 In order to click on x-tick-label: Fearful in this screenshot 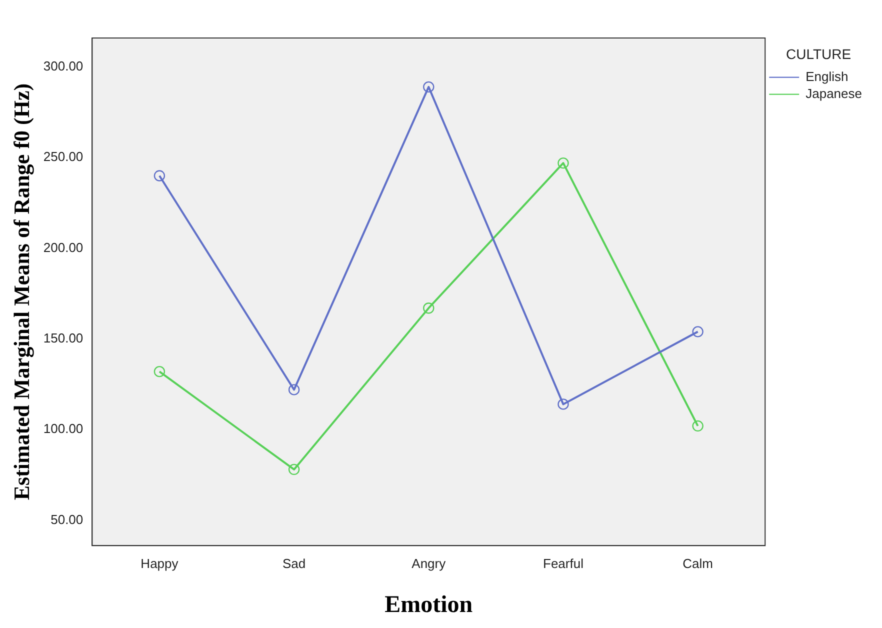, I will do `click(563, 563)`.